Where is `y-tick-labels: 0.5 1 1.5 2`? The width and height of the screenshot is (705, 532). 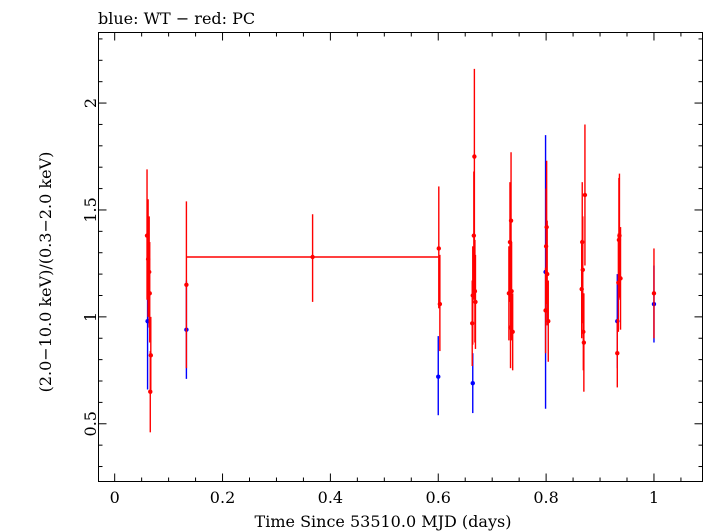 y-tick-labels: 0.5 1 1.5 2 is located at coordinates (90, 267).